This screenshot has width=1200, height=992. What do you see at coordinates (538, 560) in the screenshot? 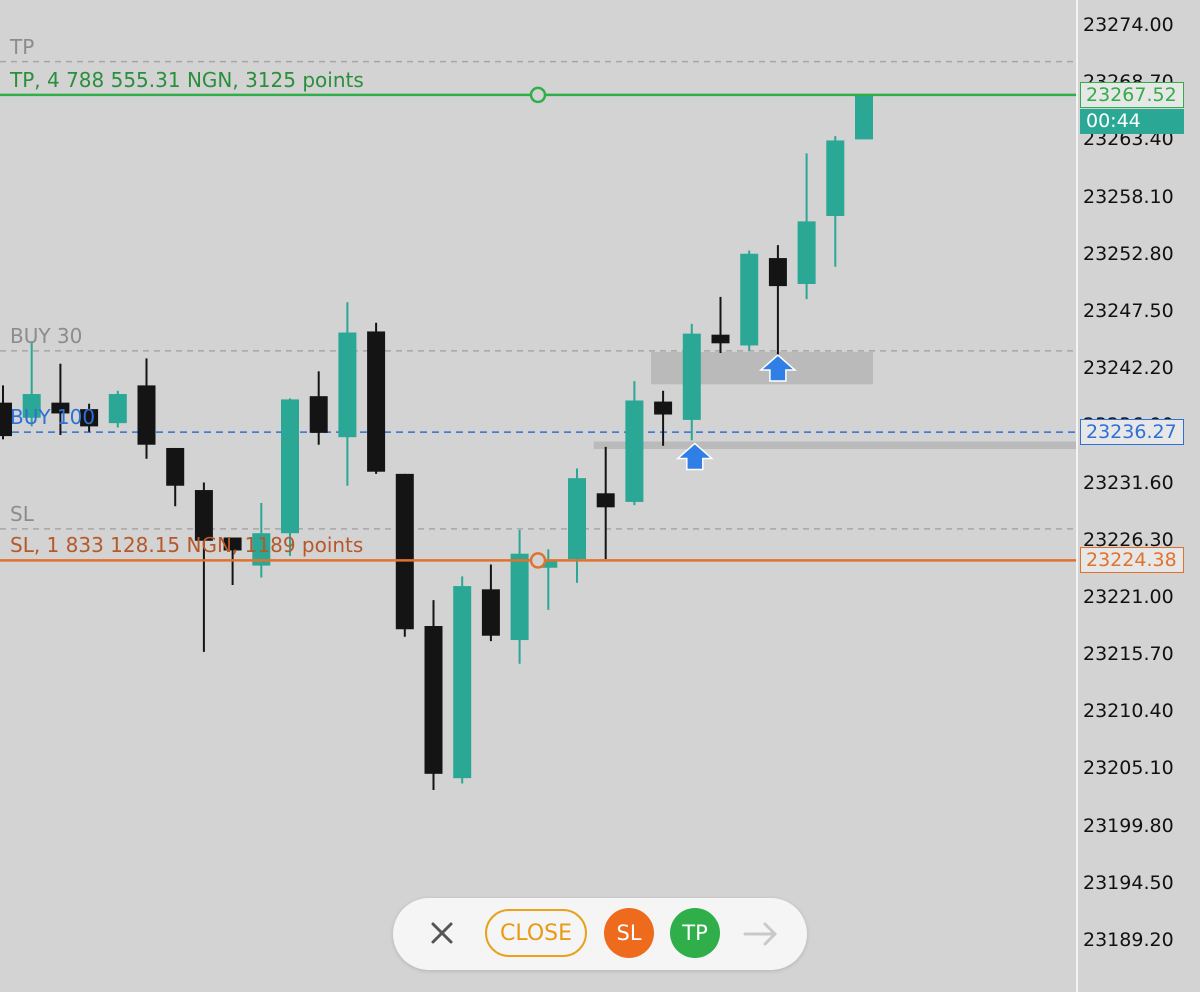
I see `sl-drag-handle` at bounding box center [538, 560].